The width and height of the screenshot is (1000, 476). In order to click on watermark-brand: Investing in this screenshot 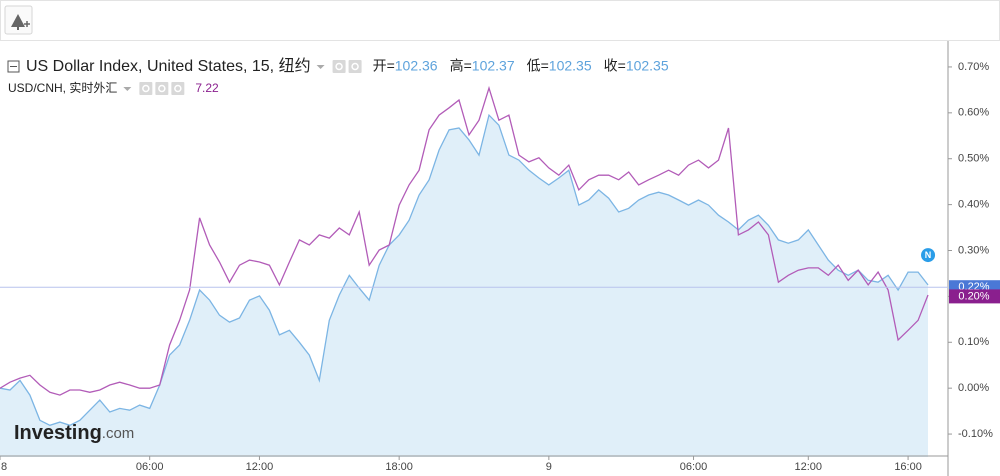, I will do `click(58, 433)`.